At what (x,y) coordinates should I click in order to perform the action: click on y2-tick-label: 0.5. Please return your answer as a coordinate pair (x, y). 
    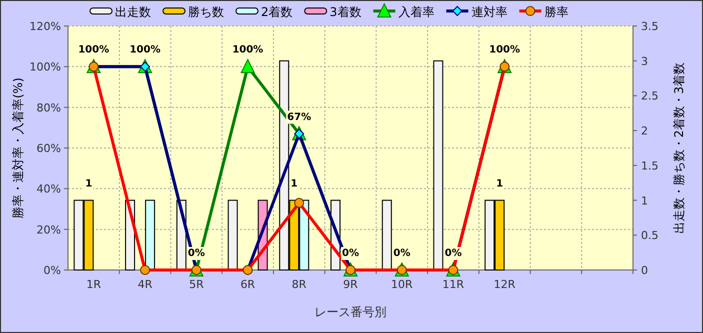
    Looking at the image, I should click on (649, 235).